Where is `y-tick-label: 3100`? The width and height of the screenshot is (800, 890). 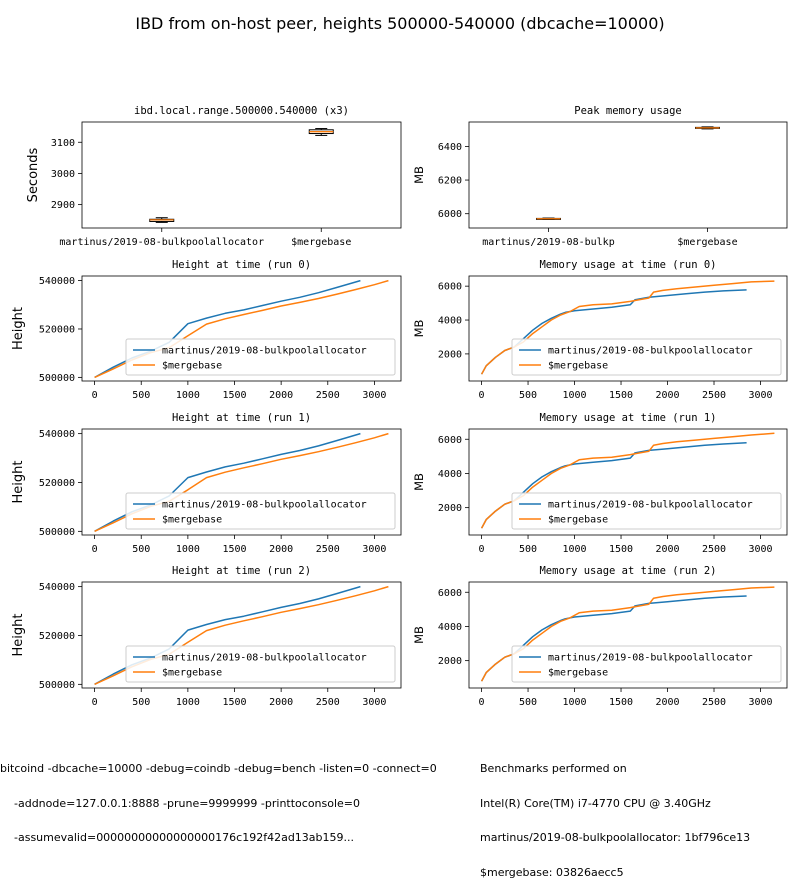
y-tick-label: 3100 is located at coordinates (63, 143).